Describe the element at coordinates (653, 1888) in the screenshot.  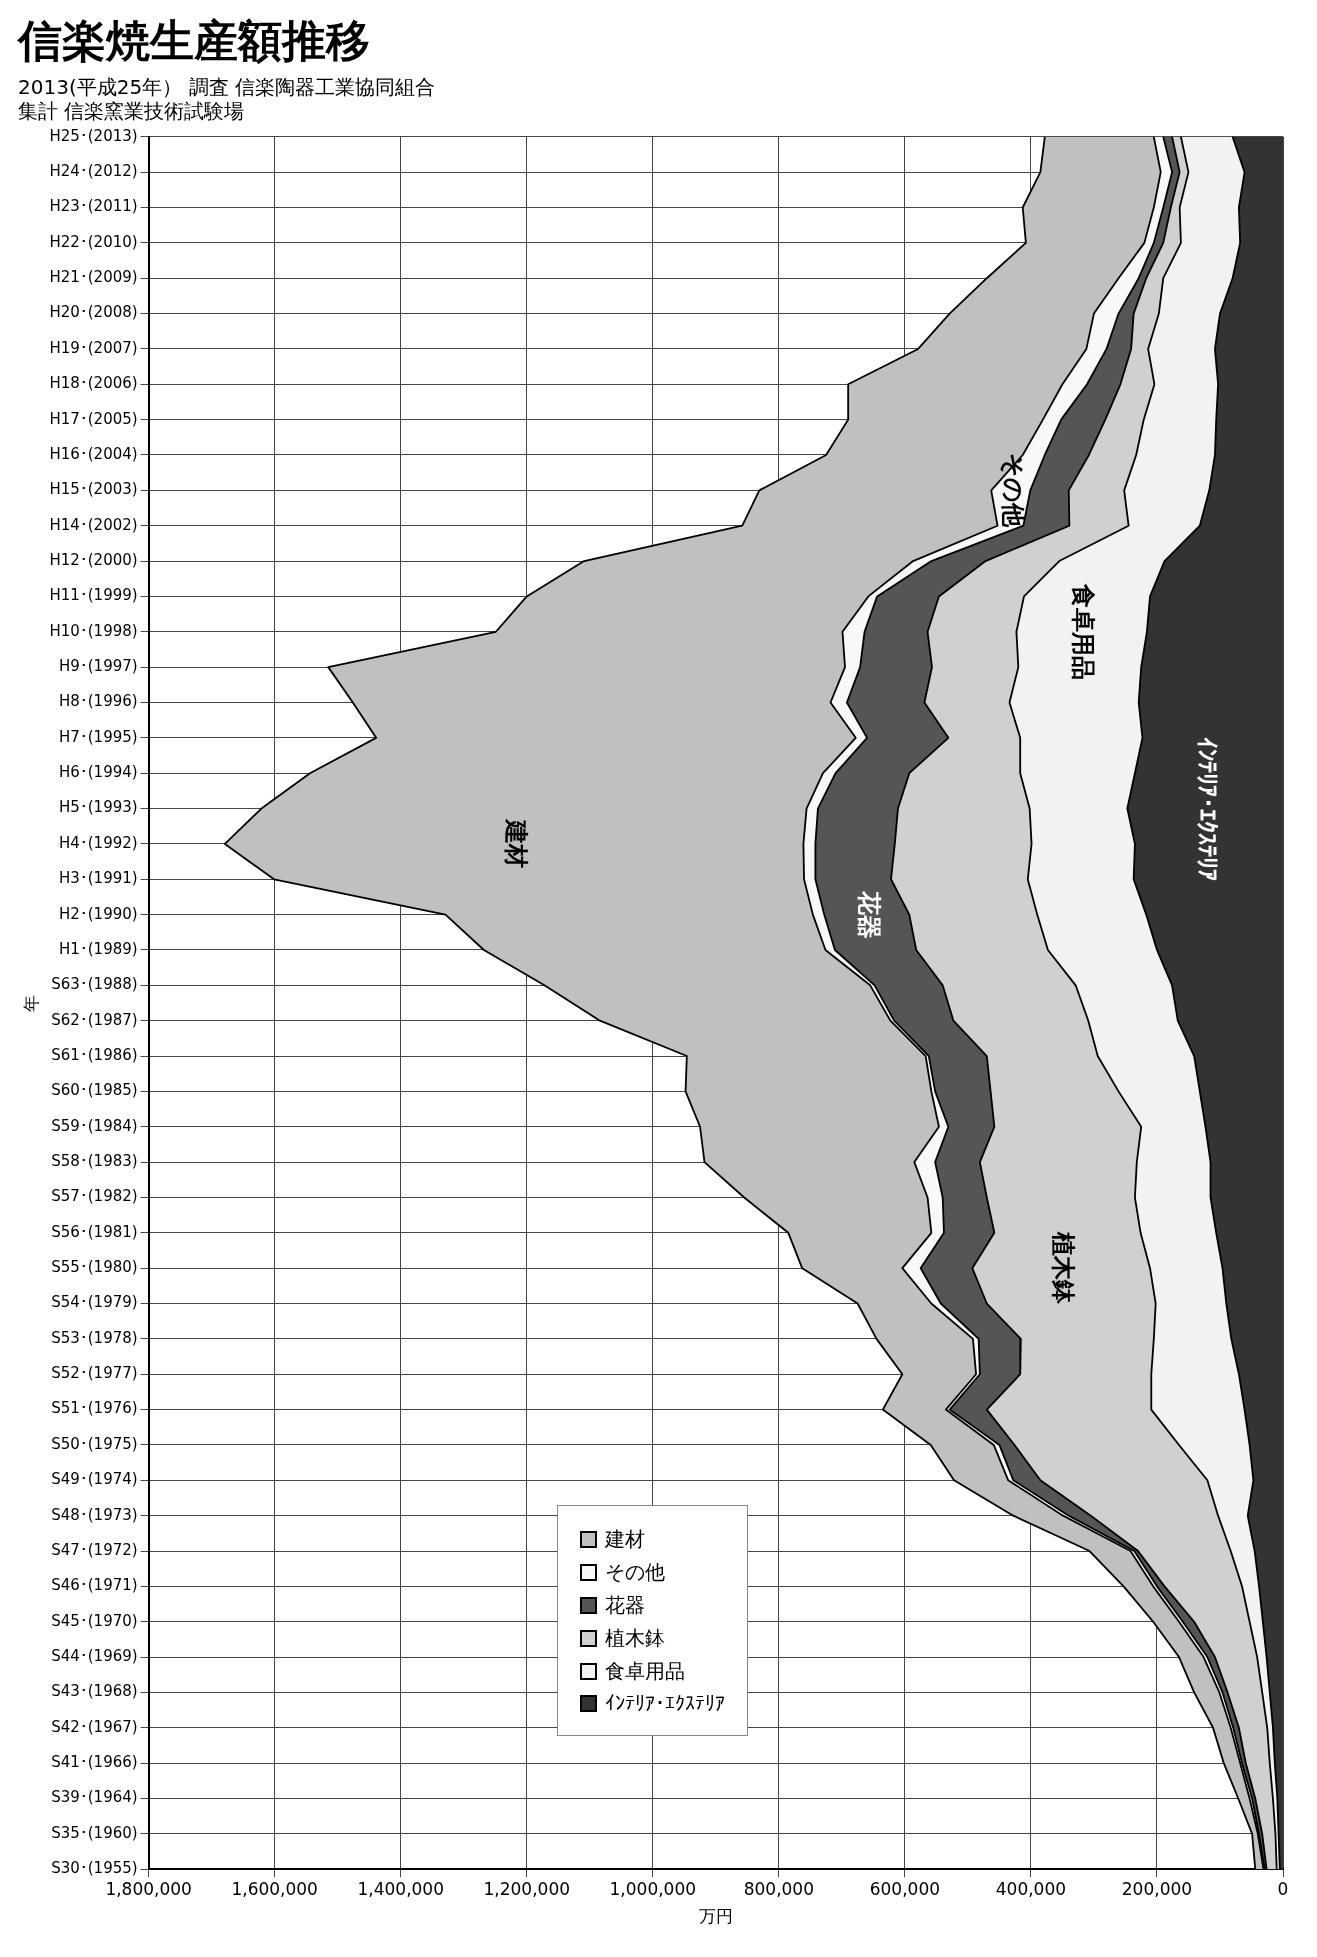
I see `x-tick-label: 1,000,000` at that location.